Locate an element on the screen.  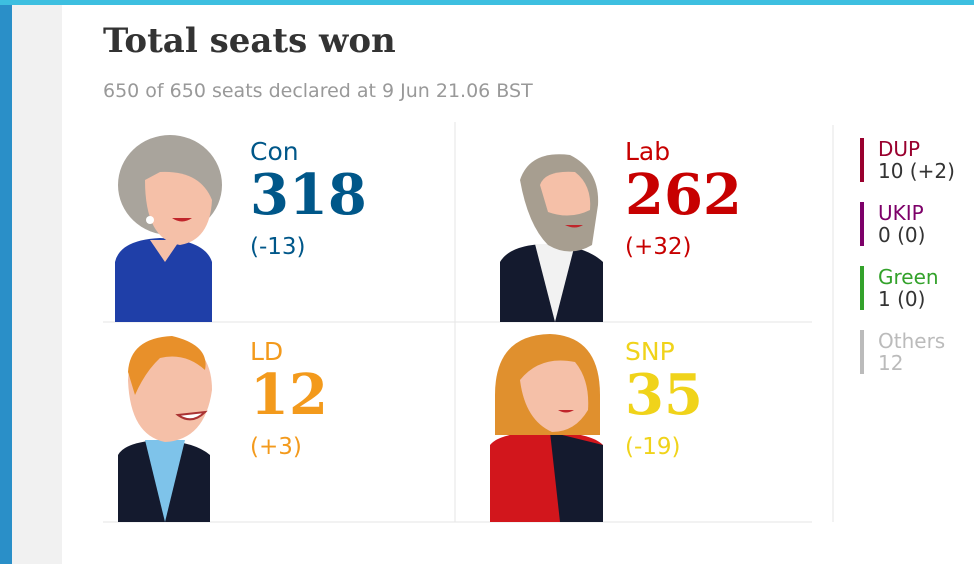
top-stripe is located at coordinates (487, 2).